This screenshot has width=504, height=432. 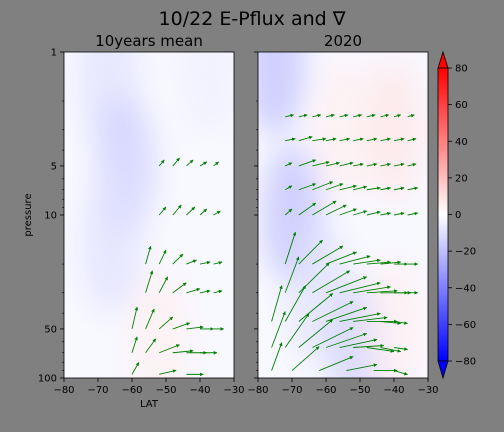 I want to click on colorbar-tick-label: −80, so click(x=465, y=362).